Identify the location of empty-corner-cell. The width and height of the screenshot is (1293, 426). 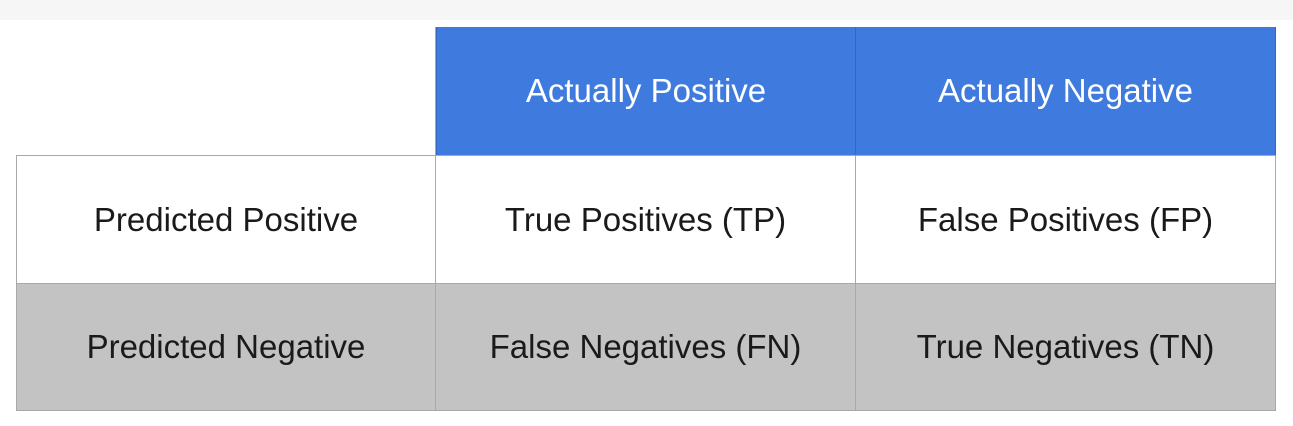
(226, 91).